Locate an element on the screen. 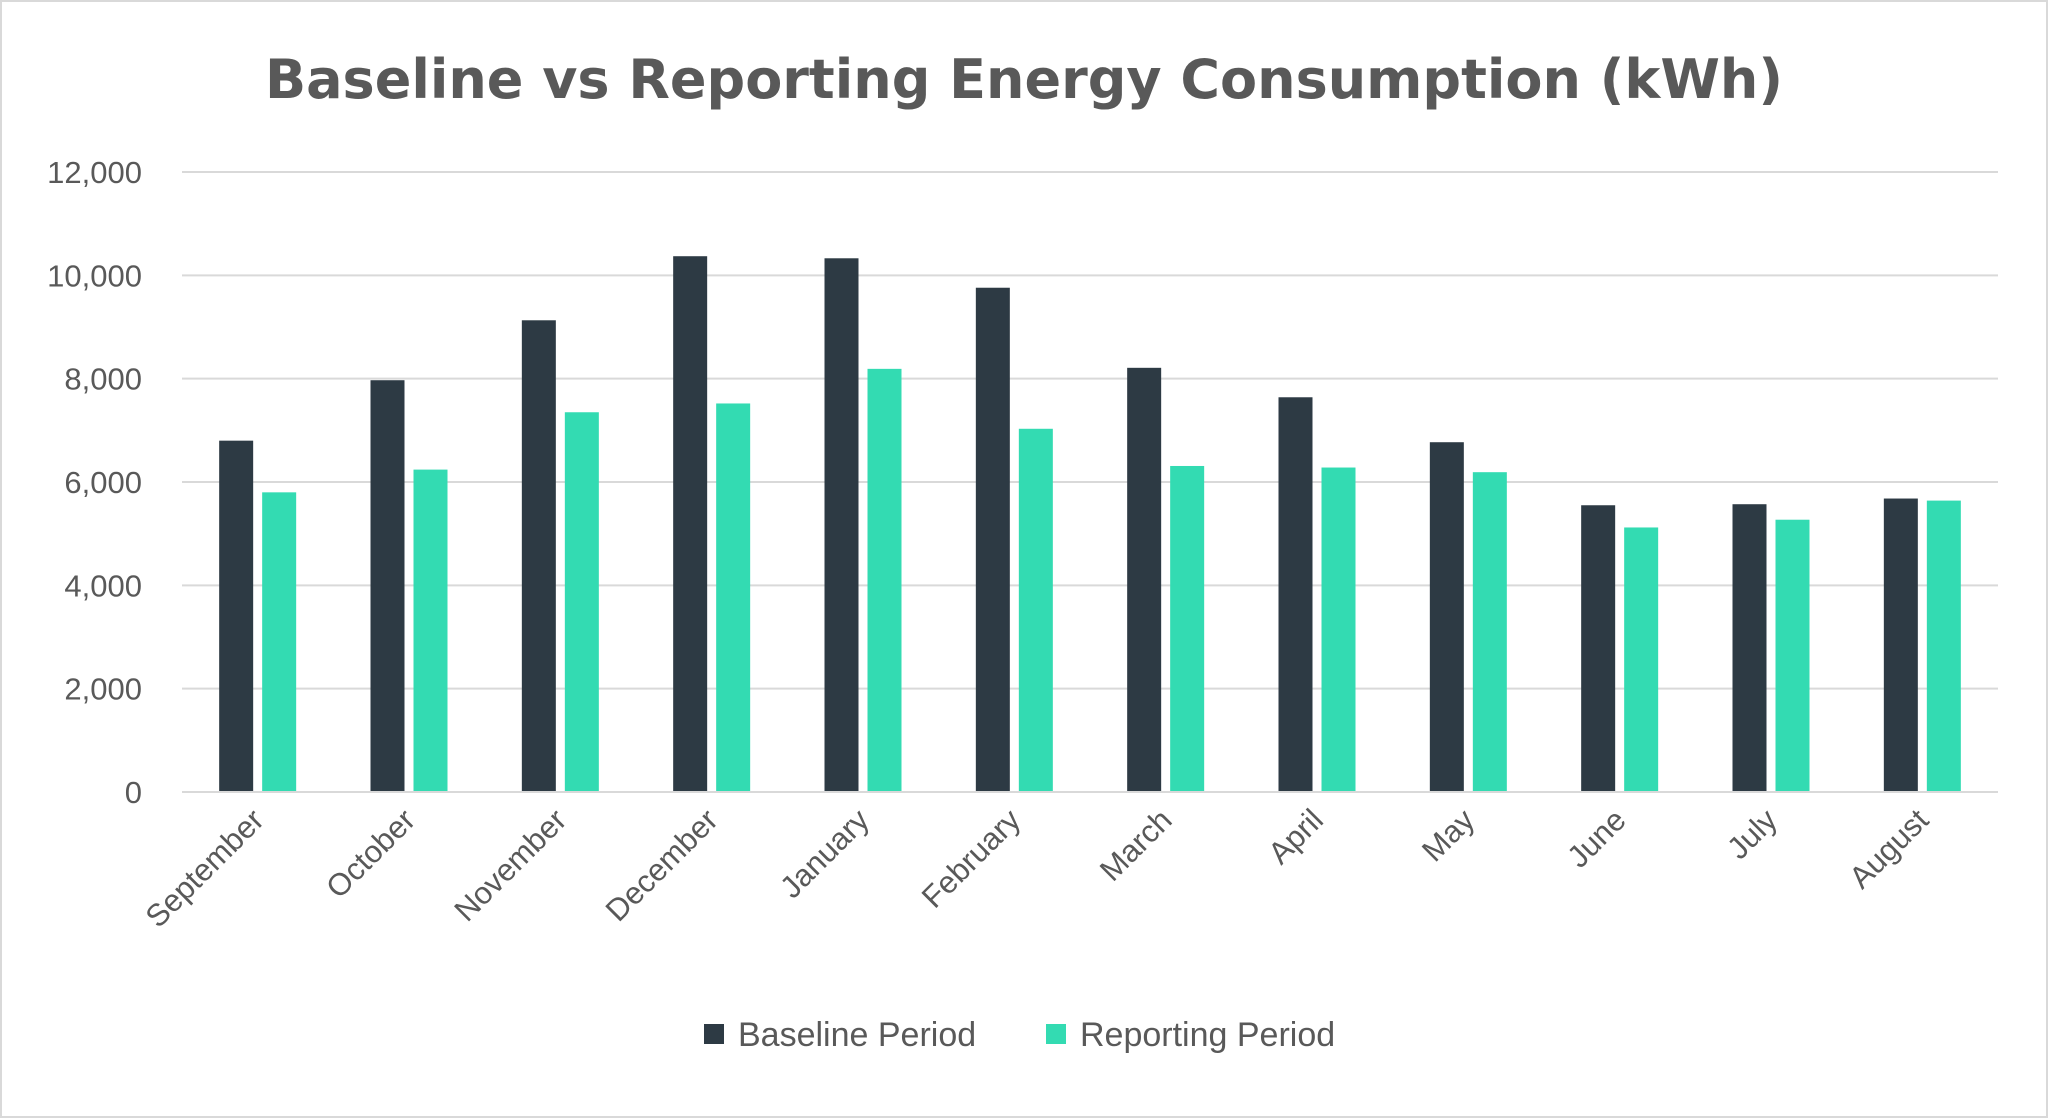 The height and width of the screenshot is (1118, 2048). y-tick-label: 10,000 is located at coordinates (94, 275).